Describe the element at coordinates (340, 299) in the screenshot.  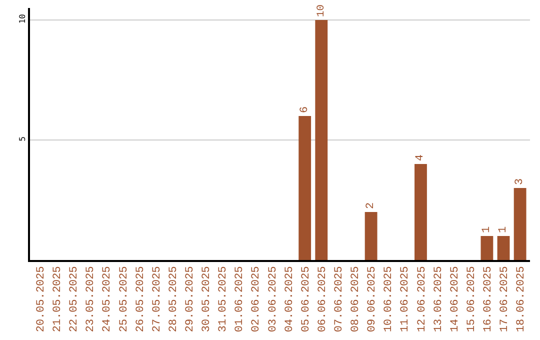
I see `x-tick-label: 07.06.2025` at that location.